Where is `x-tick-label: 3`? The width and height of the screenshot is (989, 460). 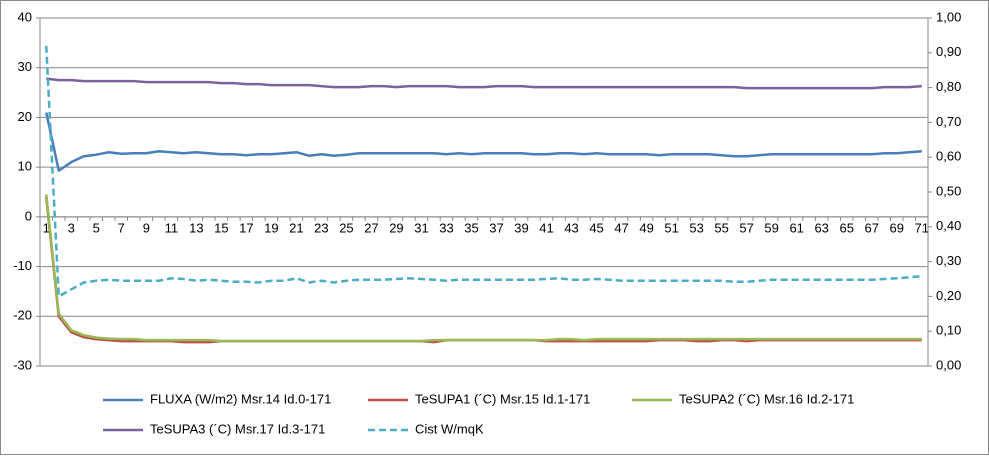
x-tick-label: 3 is located at coordinates (71, 227).